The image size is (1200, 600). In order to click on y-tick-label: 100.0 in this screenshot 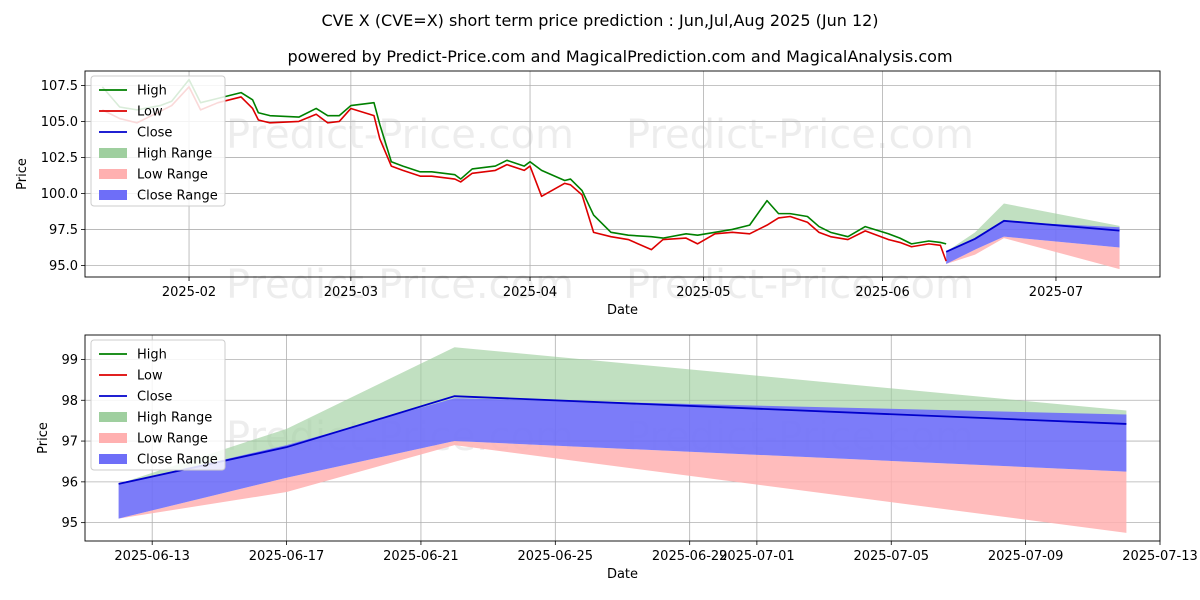, I will do `click(59, 194)`.